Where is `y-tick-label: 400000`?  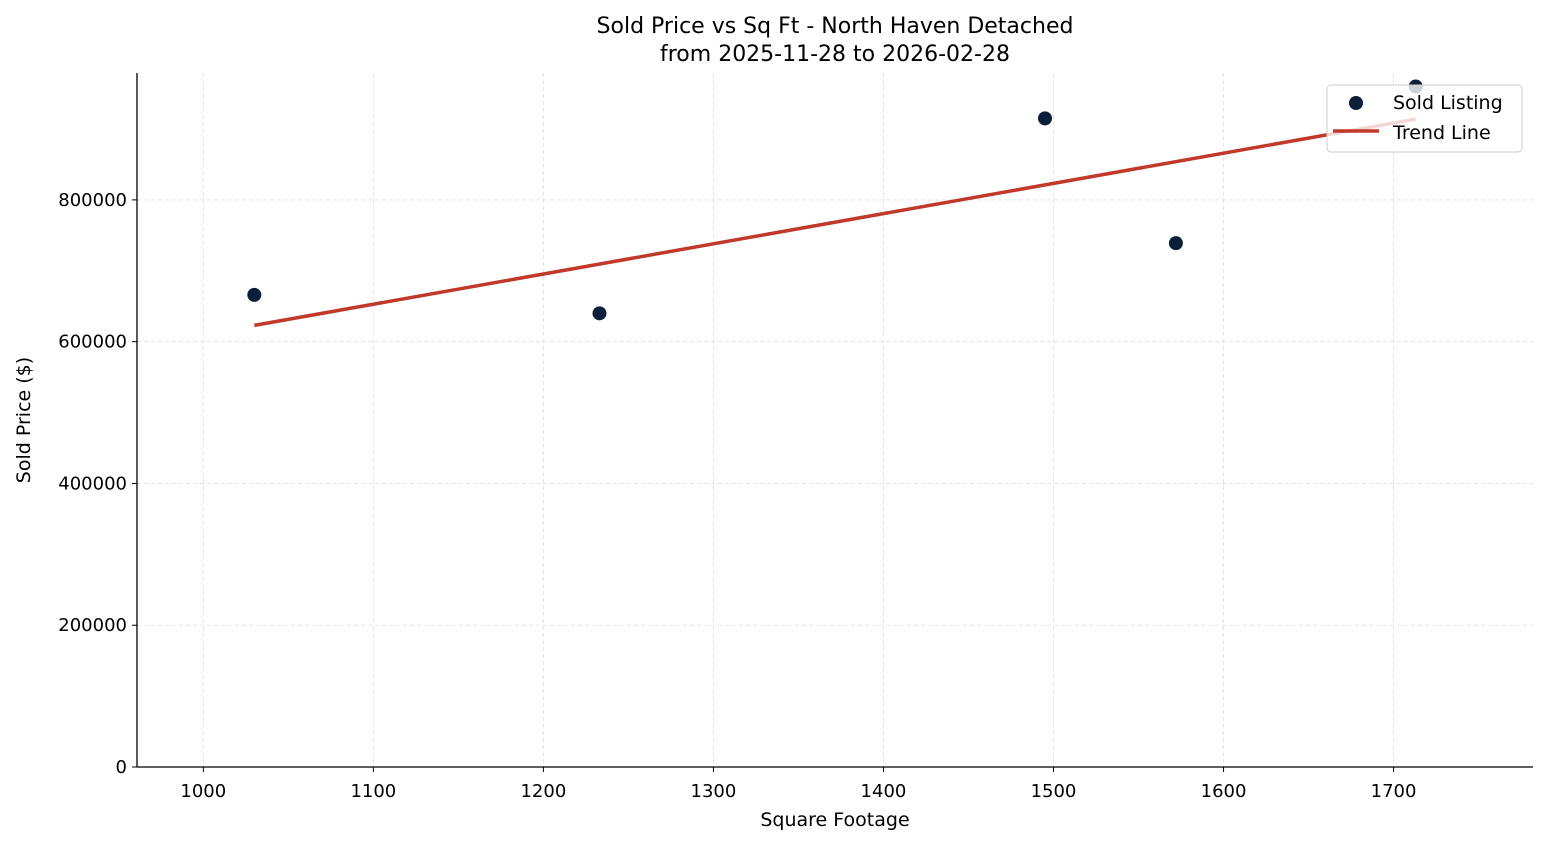 y-tick-label: 400000 is located at coordinates (92, 483).